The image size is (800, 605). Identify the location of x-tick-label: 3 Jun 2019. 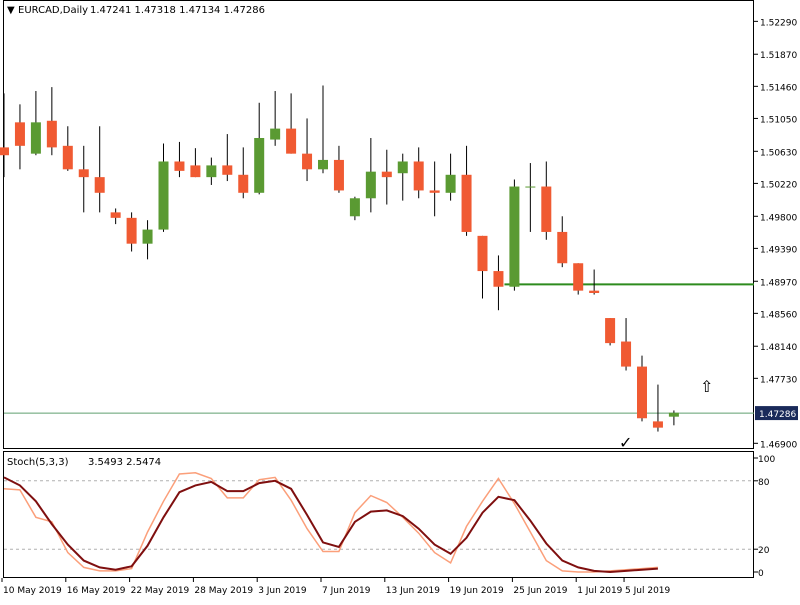
(282, 591).